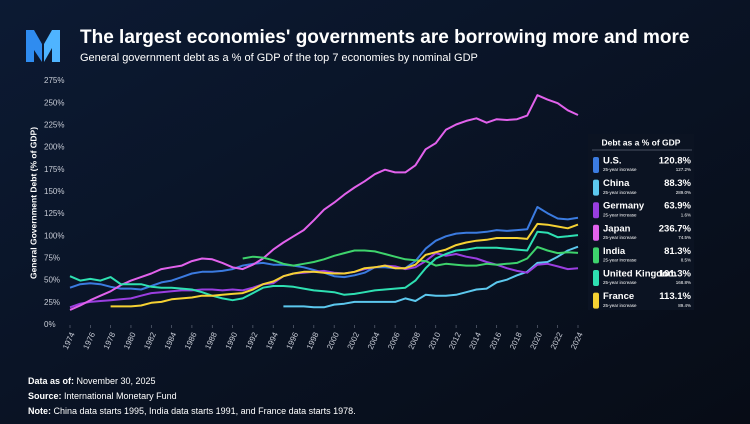  What do you see at coordinates (683, 169) in the screenshot?
I see `legend-increase-value: 127.2%` at bounding box center [683, 169].